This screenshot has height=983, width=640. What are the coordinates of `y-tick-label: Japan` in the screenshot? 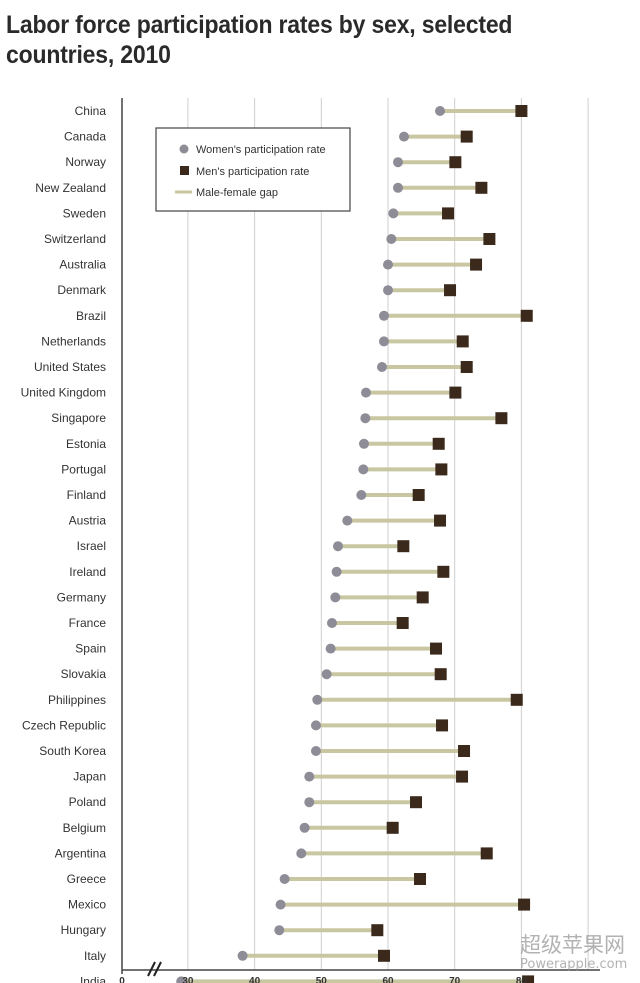 It's located at (89, 777).